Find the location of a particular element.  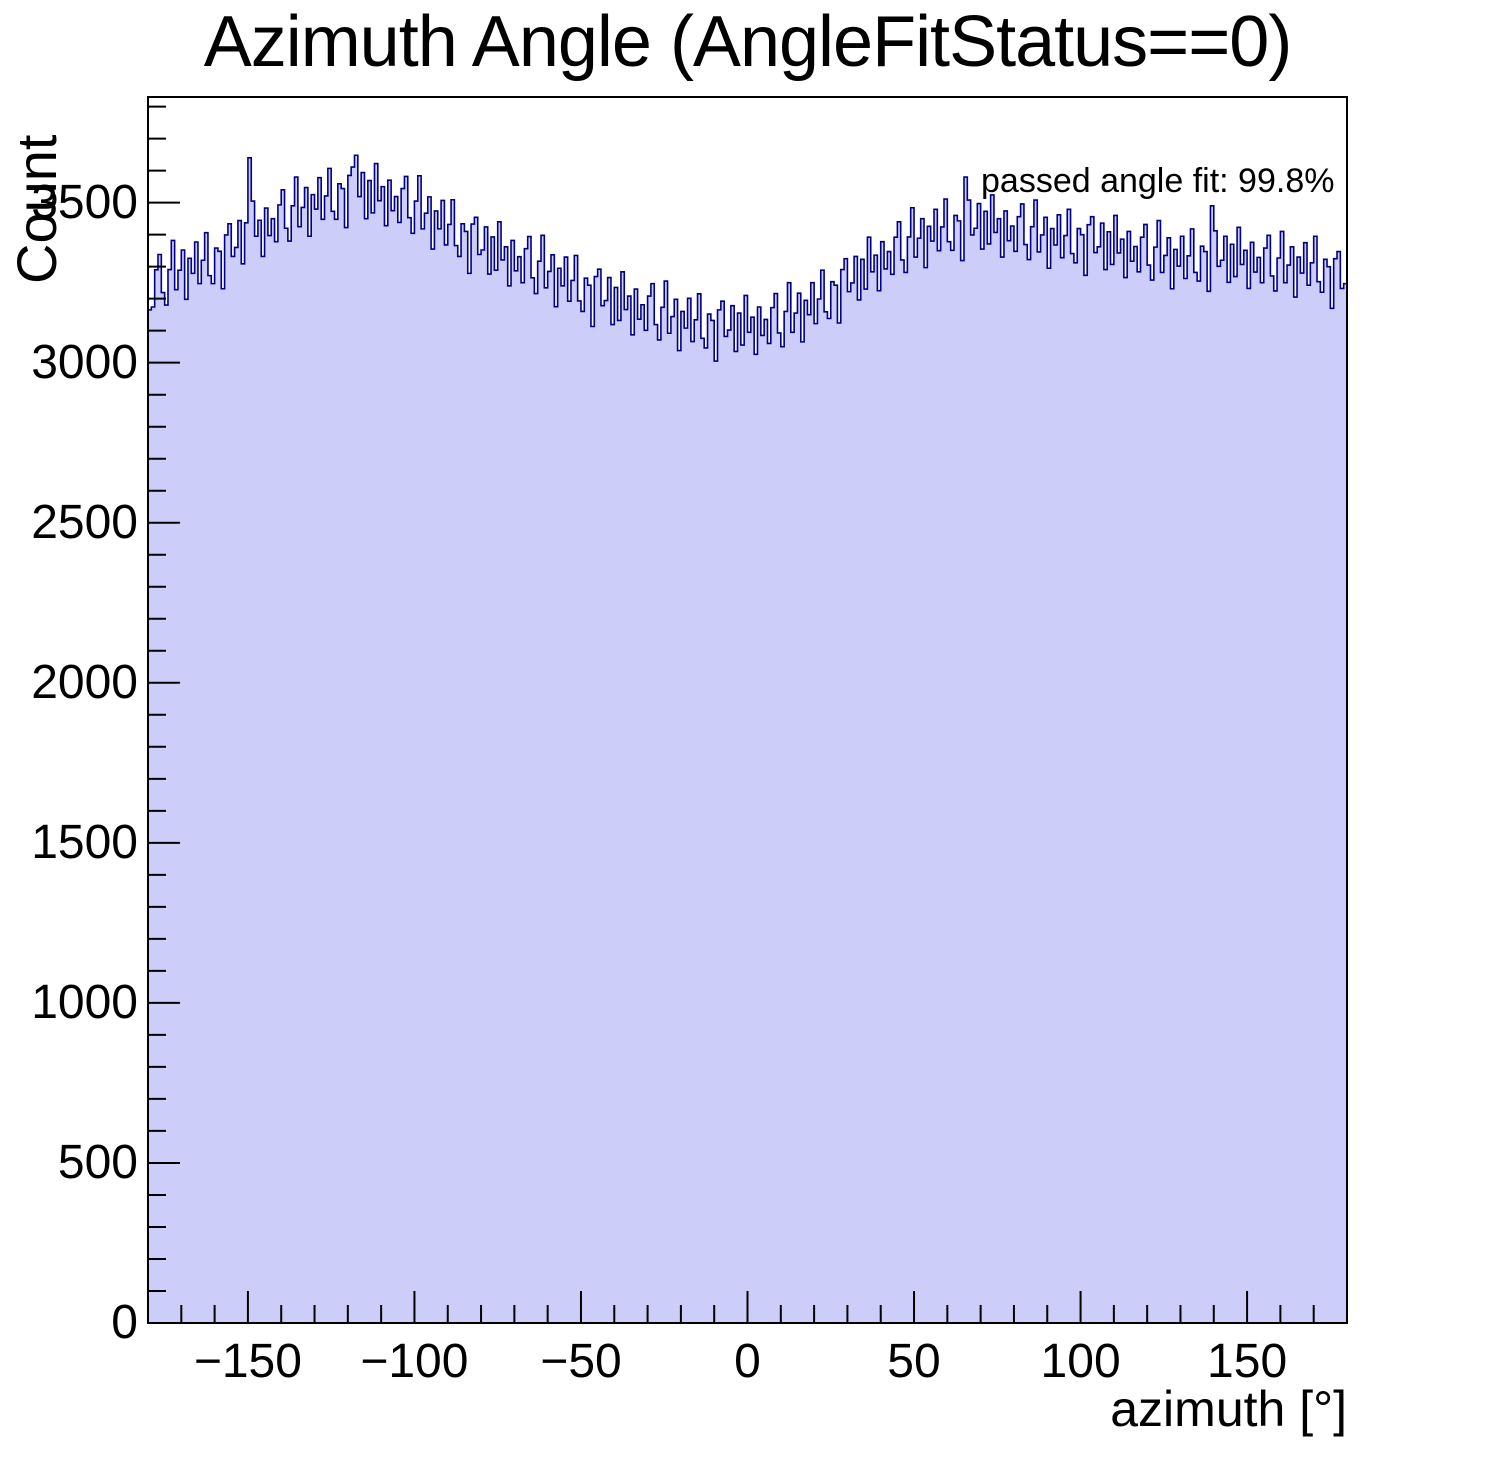

y-tick-label: 1000 is located at coordinates (84, 1002).